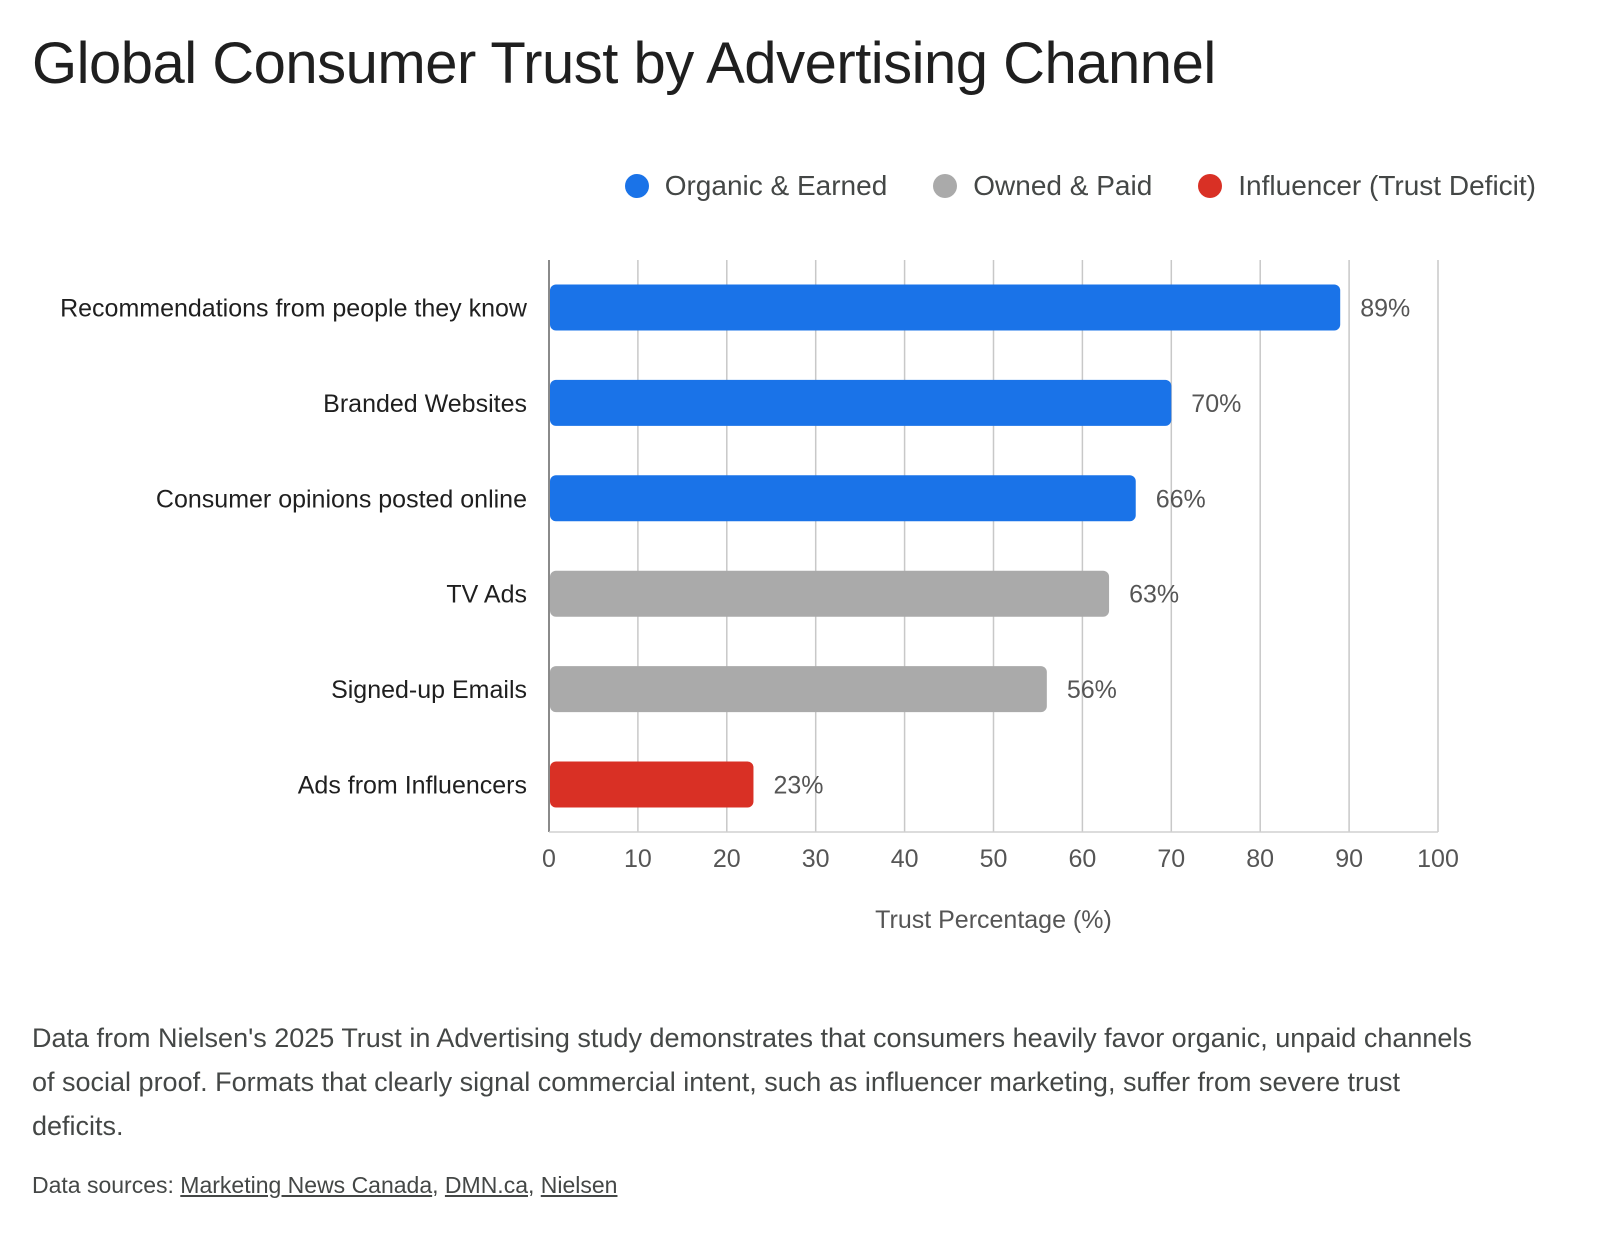 The height and width of the screenshot is (1260, 1600). I want to click on x-tick-label: 20, so click(727, 859).